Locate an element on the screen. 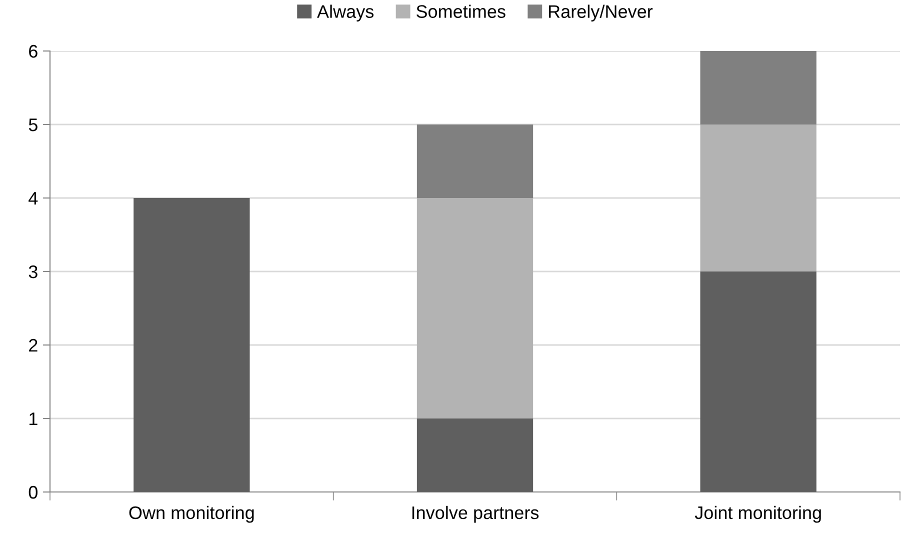 Image resolution: width=912 pixels, height=543 pixels. legend-label: Sometimes is located at coordinates (461, 11).